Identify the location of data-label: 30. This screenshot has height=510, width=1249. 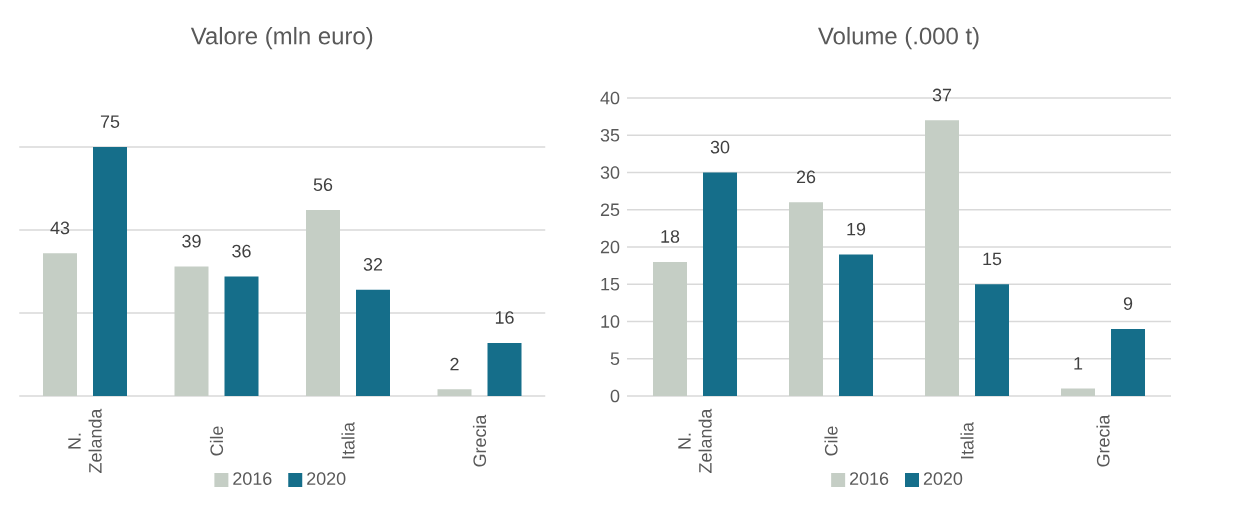
(720, 147).